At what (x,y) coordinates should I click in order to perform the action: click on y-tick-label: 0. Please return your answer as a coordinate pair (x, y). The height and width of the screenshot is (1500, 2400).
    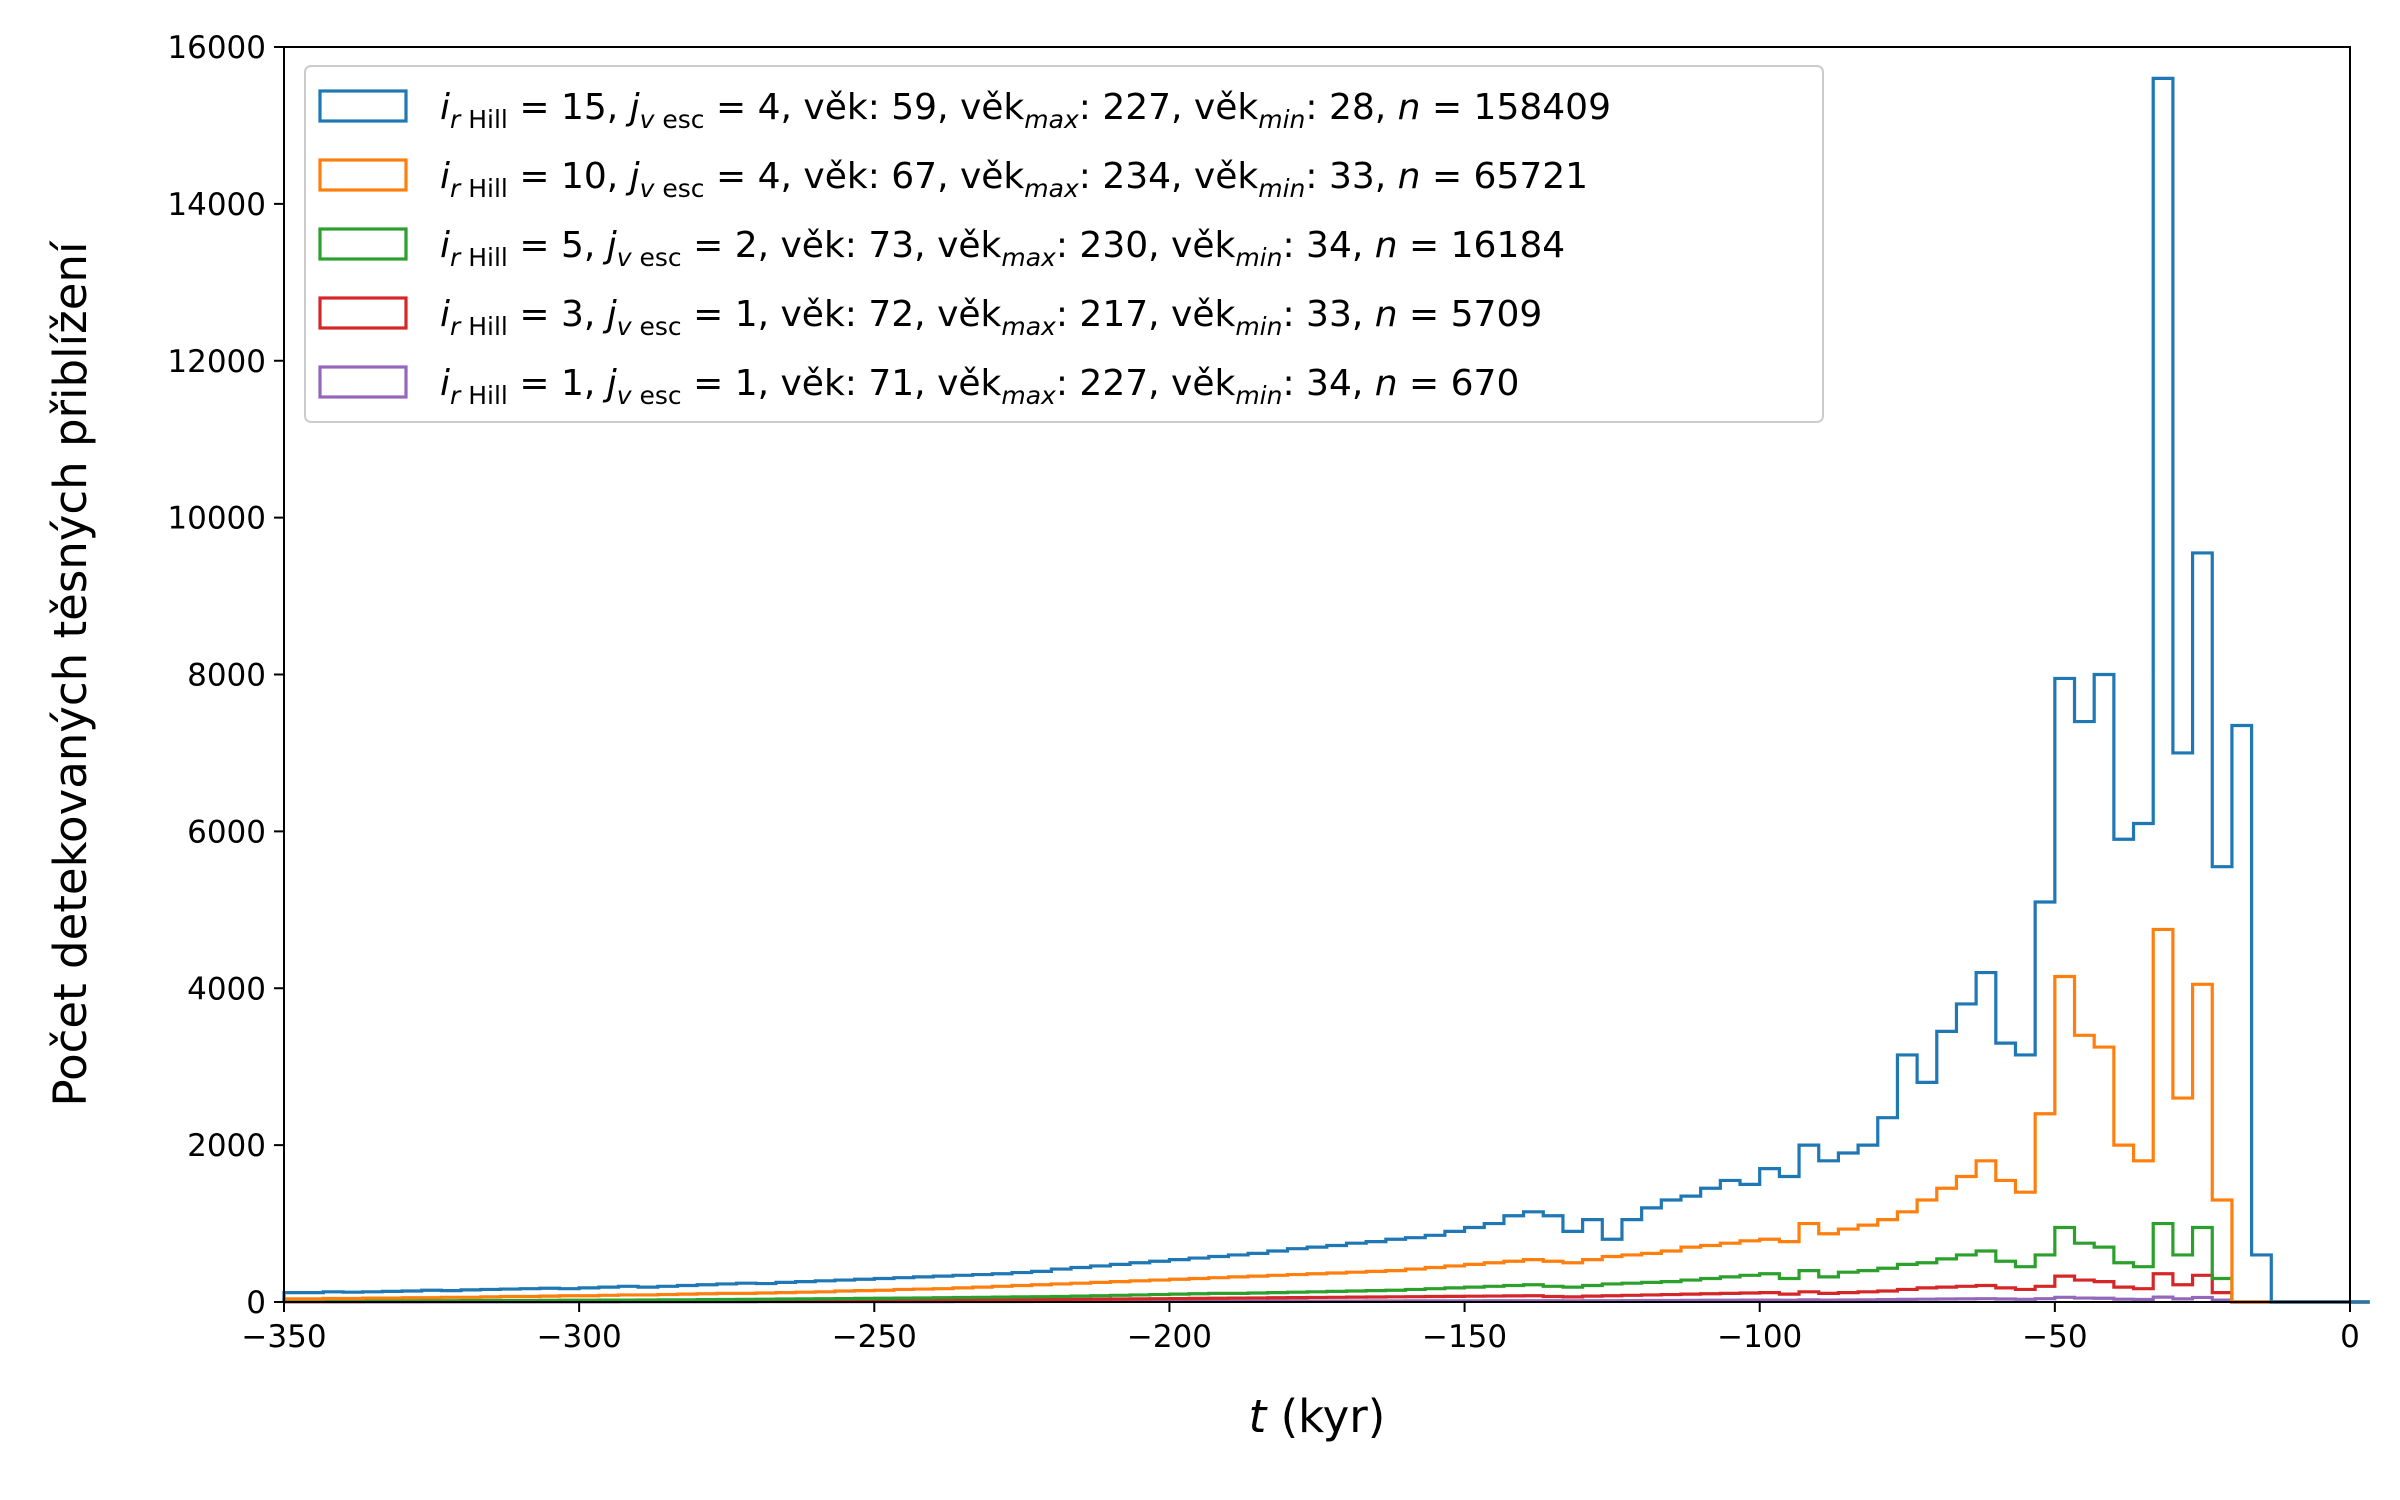
    Looking at the image, I should click on (256, 1303).